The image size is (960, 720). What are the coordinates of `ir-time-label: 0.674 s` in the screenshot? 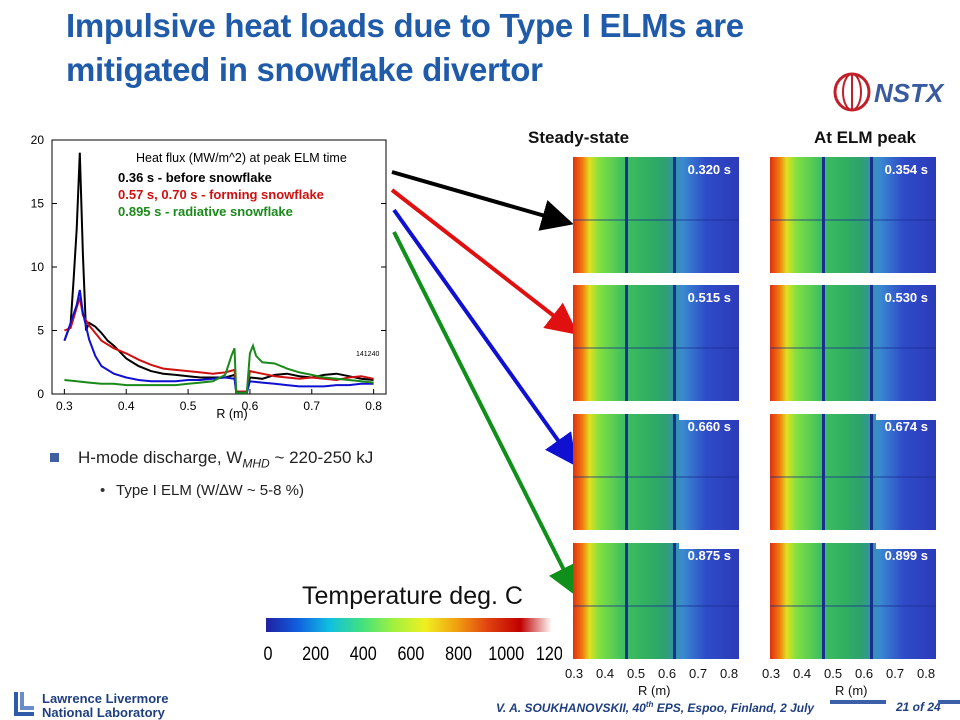 It's located at (906, 426).